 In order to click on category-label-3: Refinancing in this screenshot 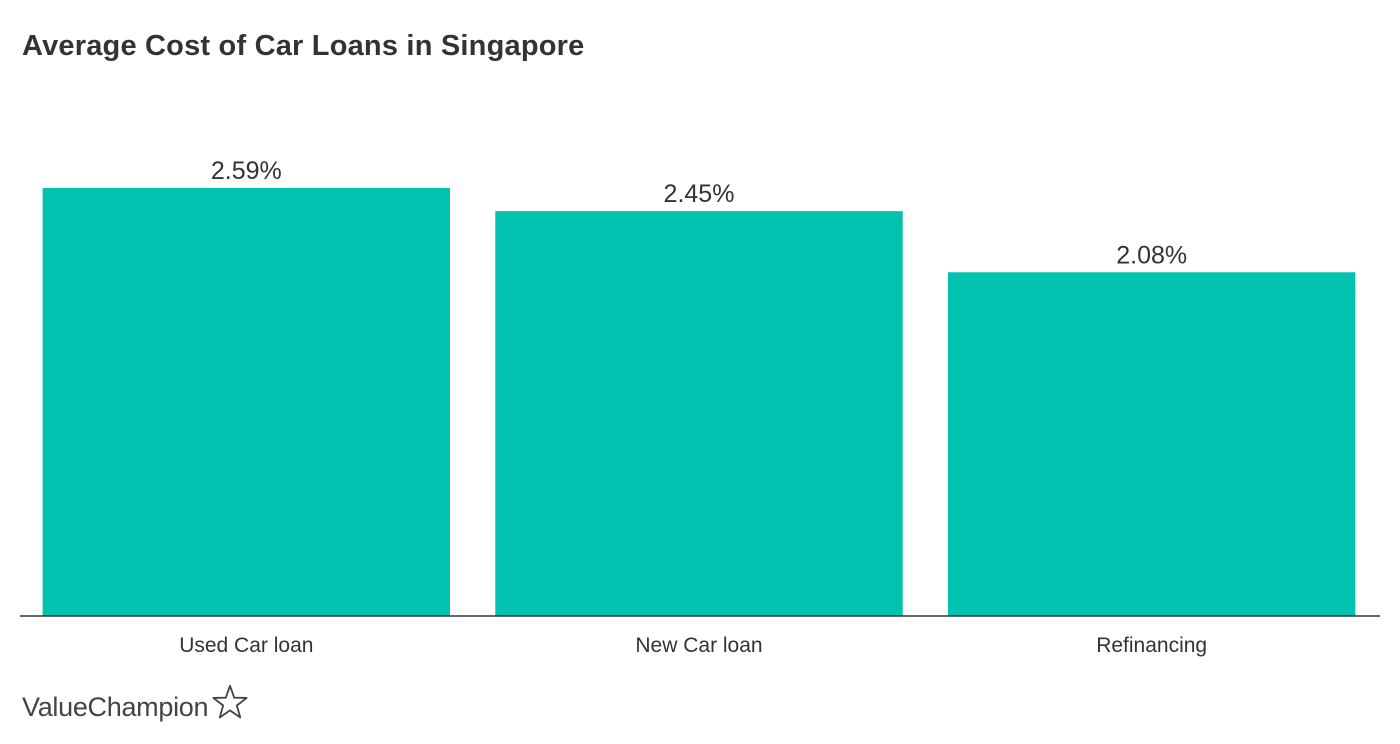, I will do `click(1151, 645)`.